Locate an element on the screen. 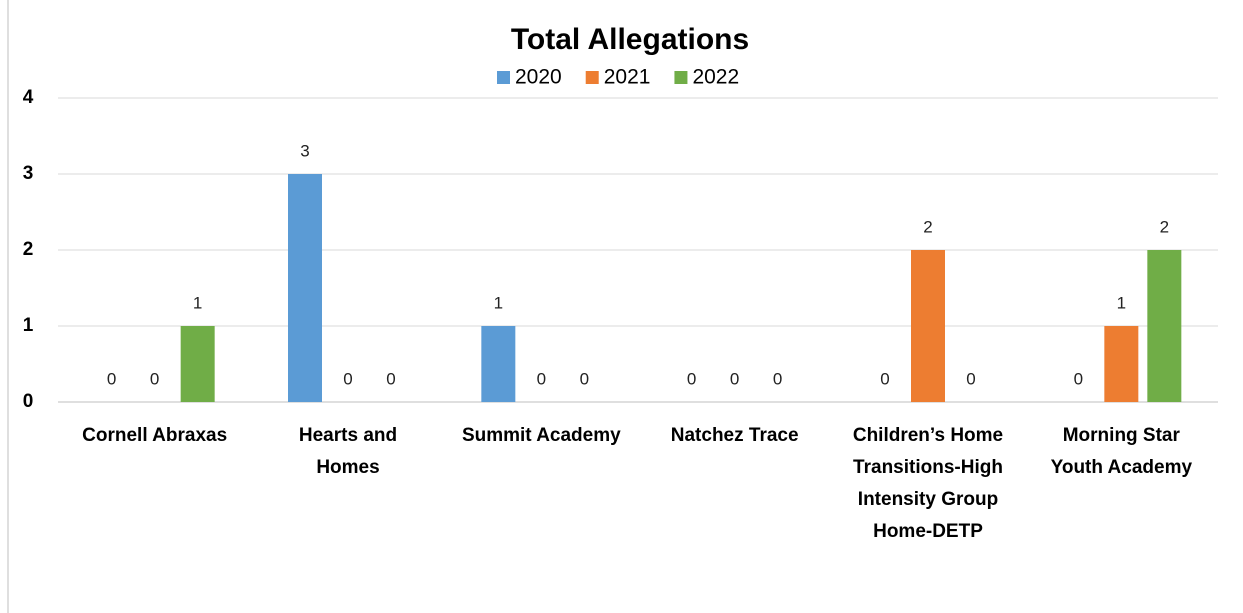  legend-label: 2020 is located at coordinates (538, 77).